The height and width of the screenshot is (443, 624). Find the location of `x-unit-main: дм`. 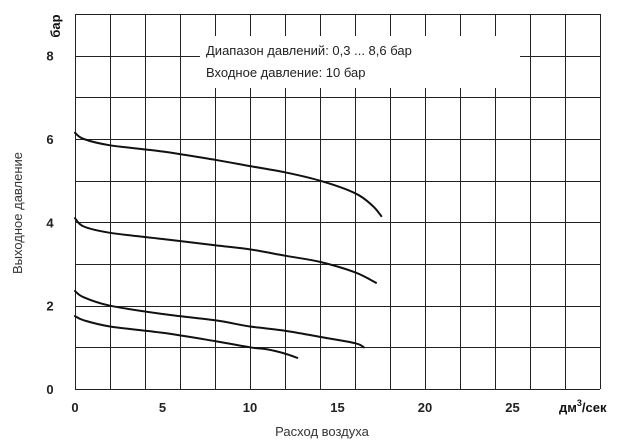

x-unit-main: дм is located at coordinates (568, 407).